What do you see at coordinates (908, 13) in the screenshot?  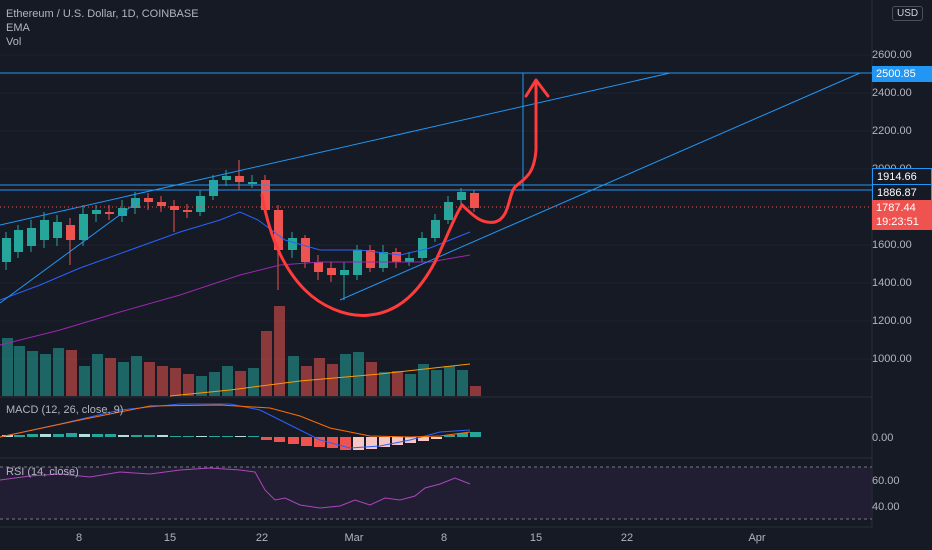 I see `currency-button: USD` at bounding box center [908, 13].